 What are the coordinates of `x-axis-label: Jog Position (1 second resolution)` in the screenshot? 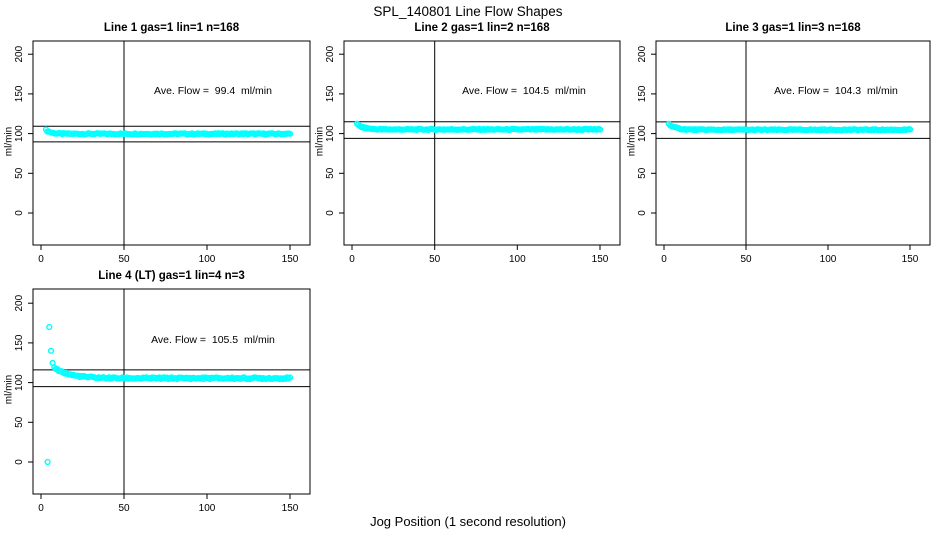 It's located at (468, 521).